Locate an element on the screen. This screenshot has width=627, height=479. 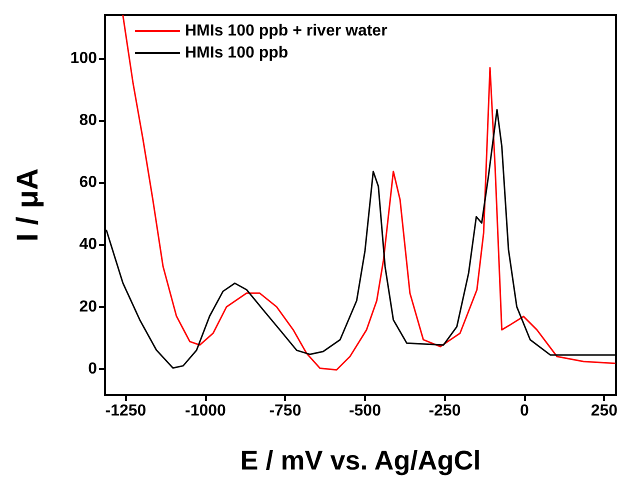
x-tick-label: 250 is located at coordinates (604, 411).